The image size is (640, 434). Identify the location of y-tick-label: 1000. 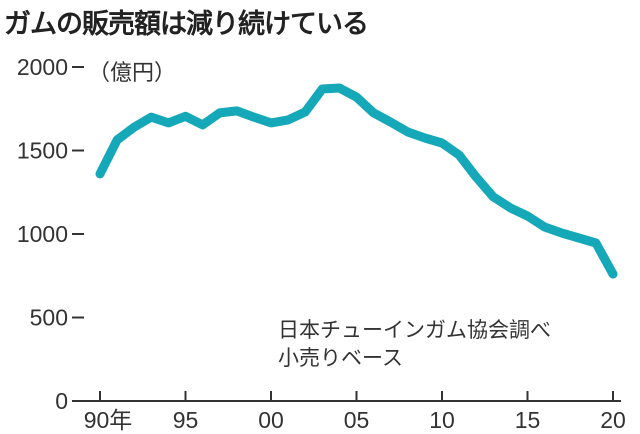
(42, 234).